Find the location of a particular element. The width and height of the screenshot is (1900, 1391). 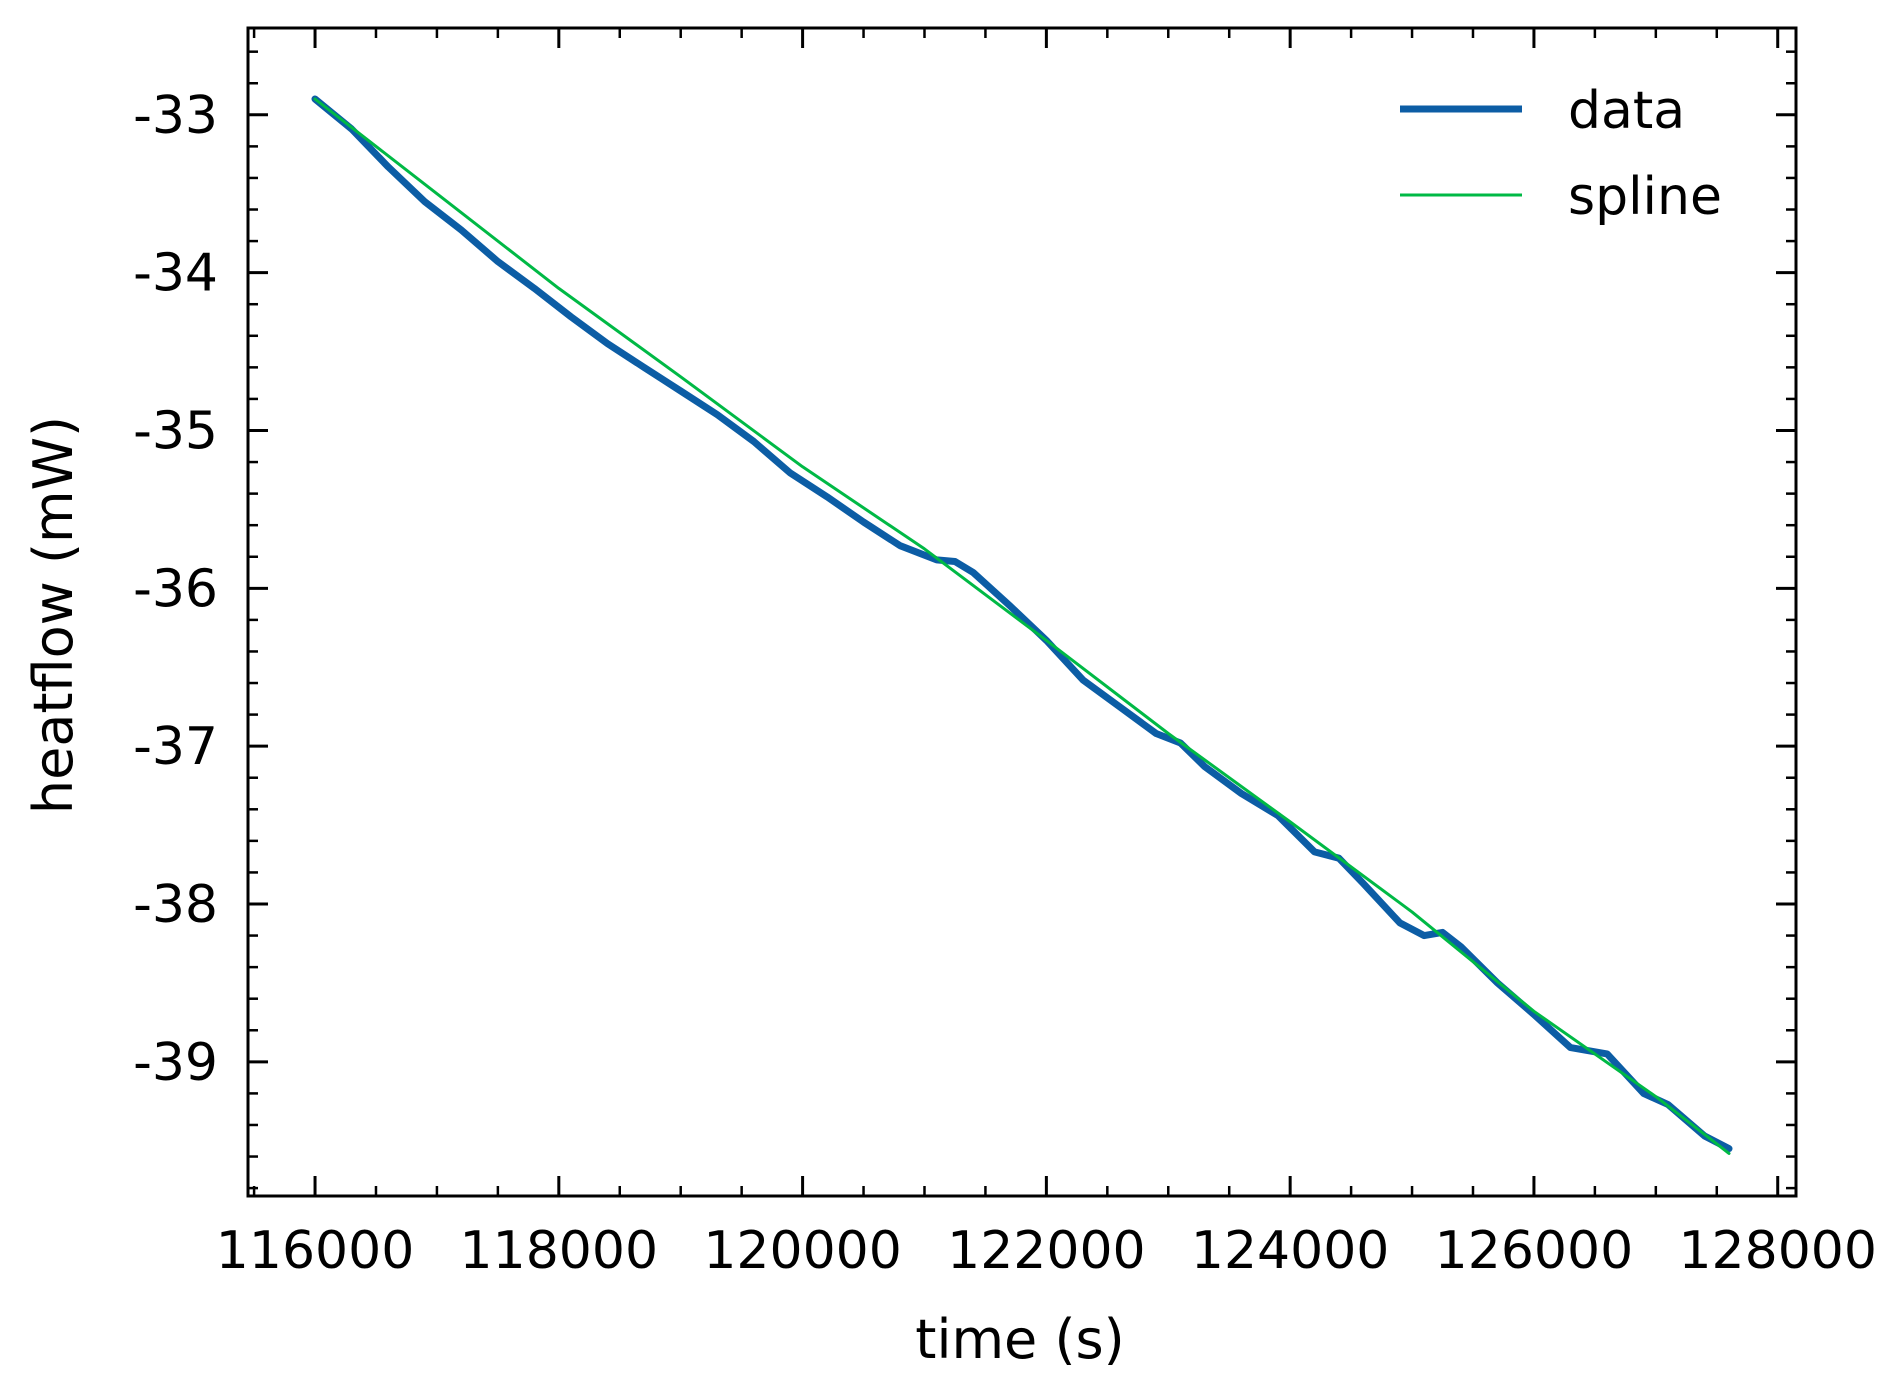

y-tick-label: -37 is located at coordinates (175, 747).